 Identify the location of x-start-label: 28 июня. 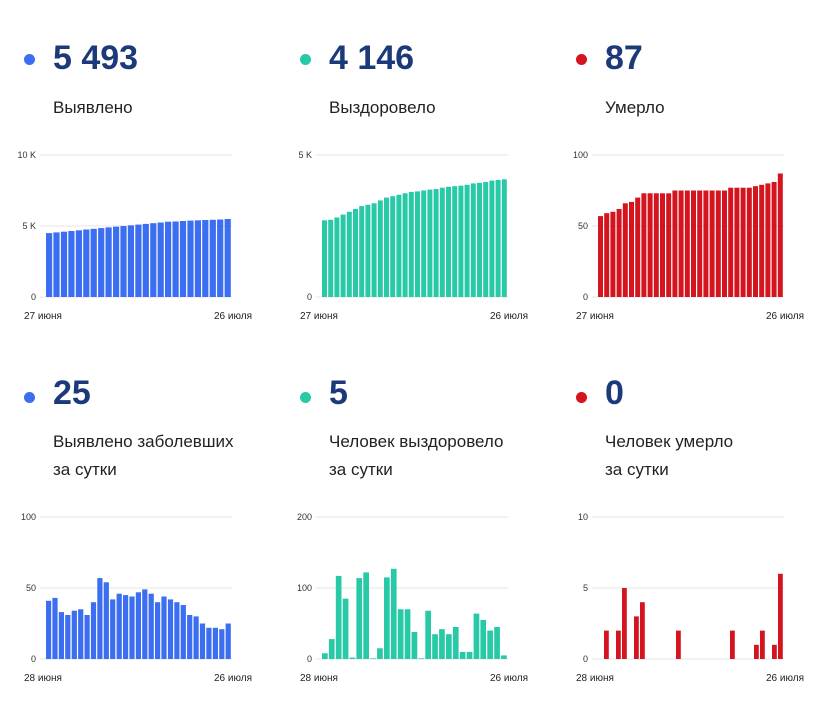
(43, 678).